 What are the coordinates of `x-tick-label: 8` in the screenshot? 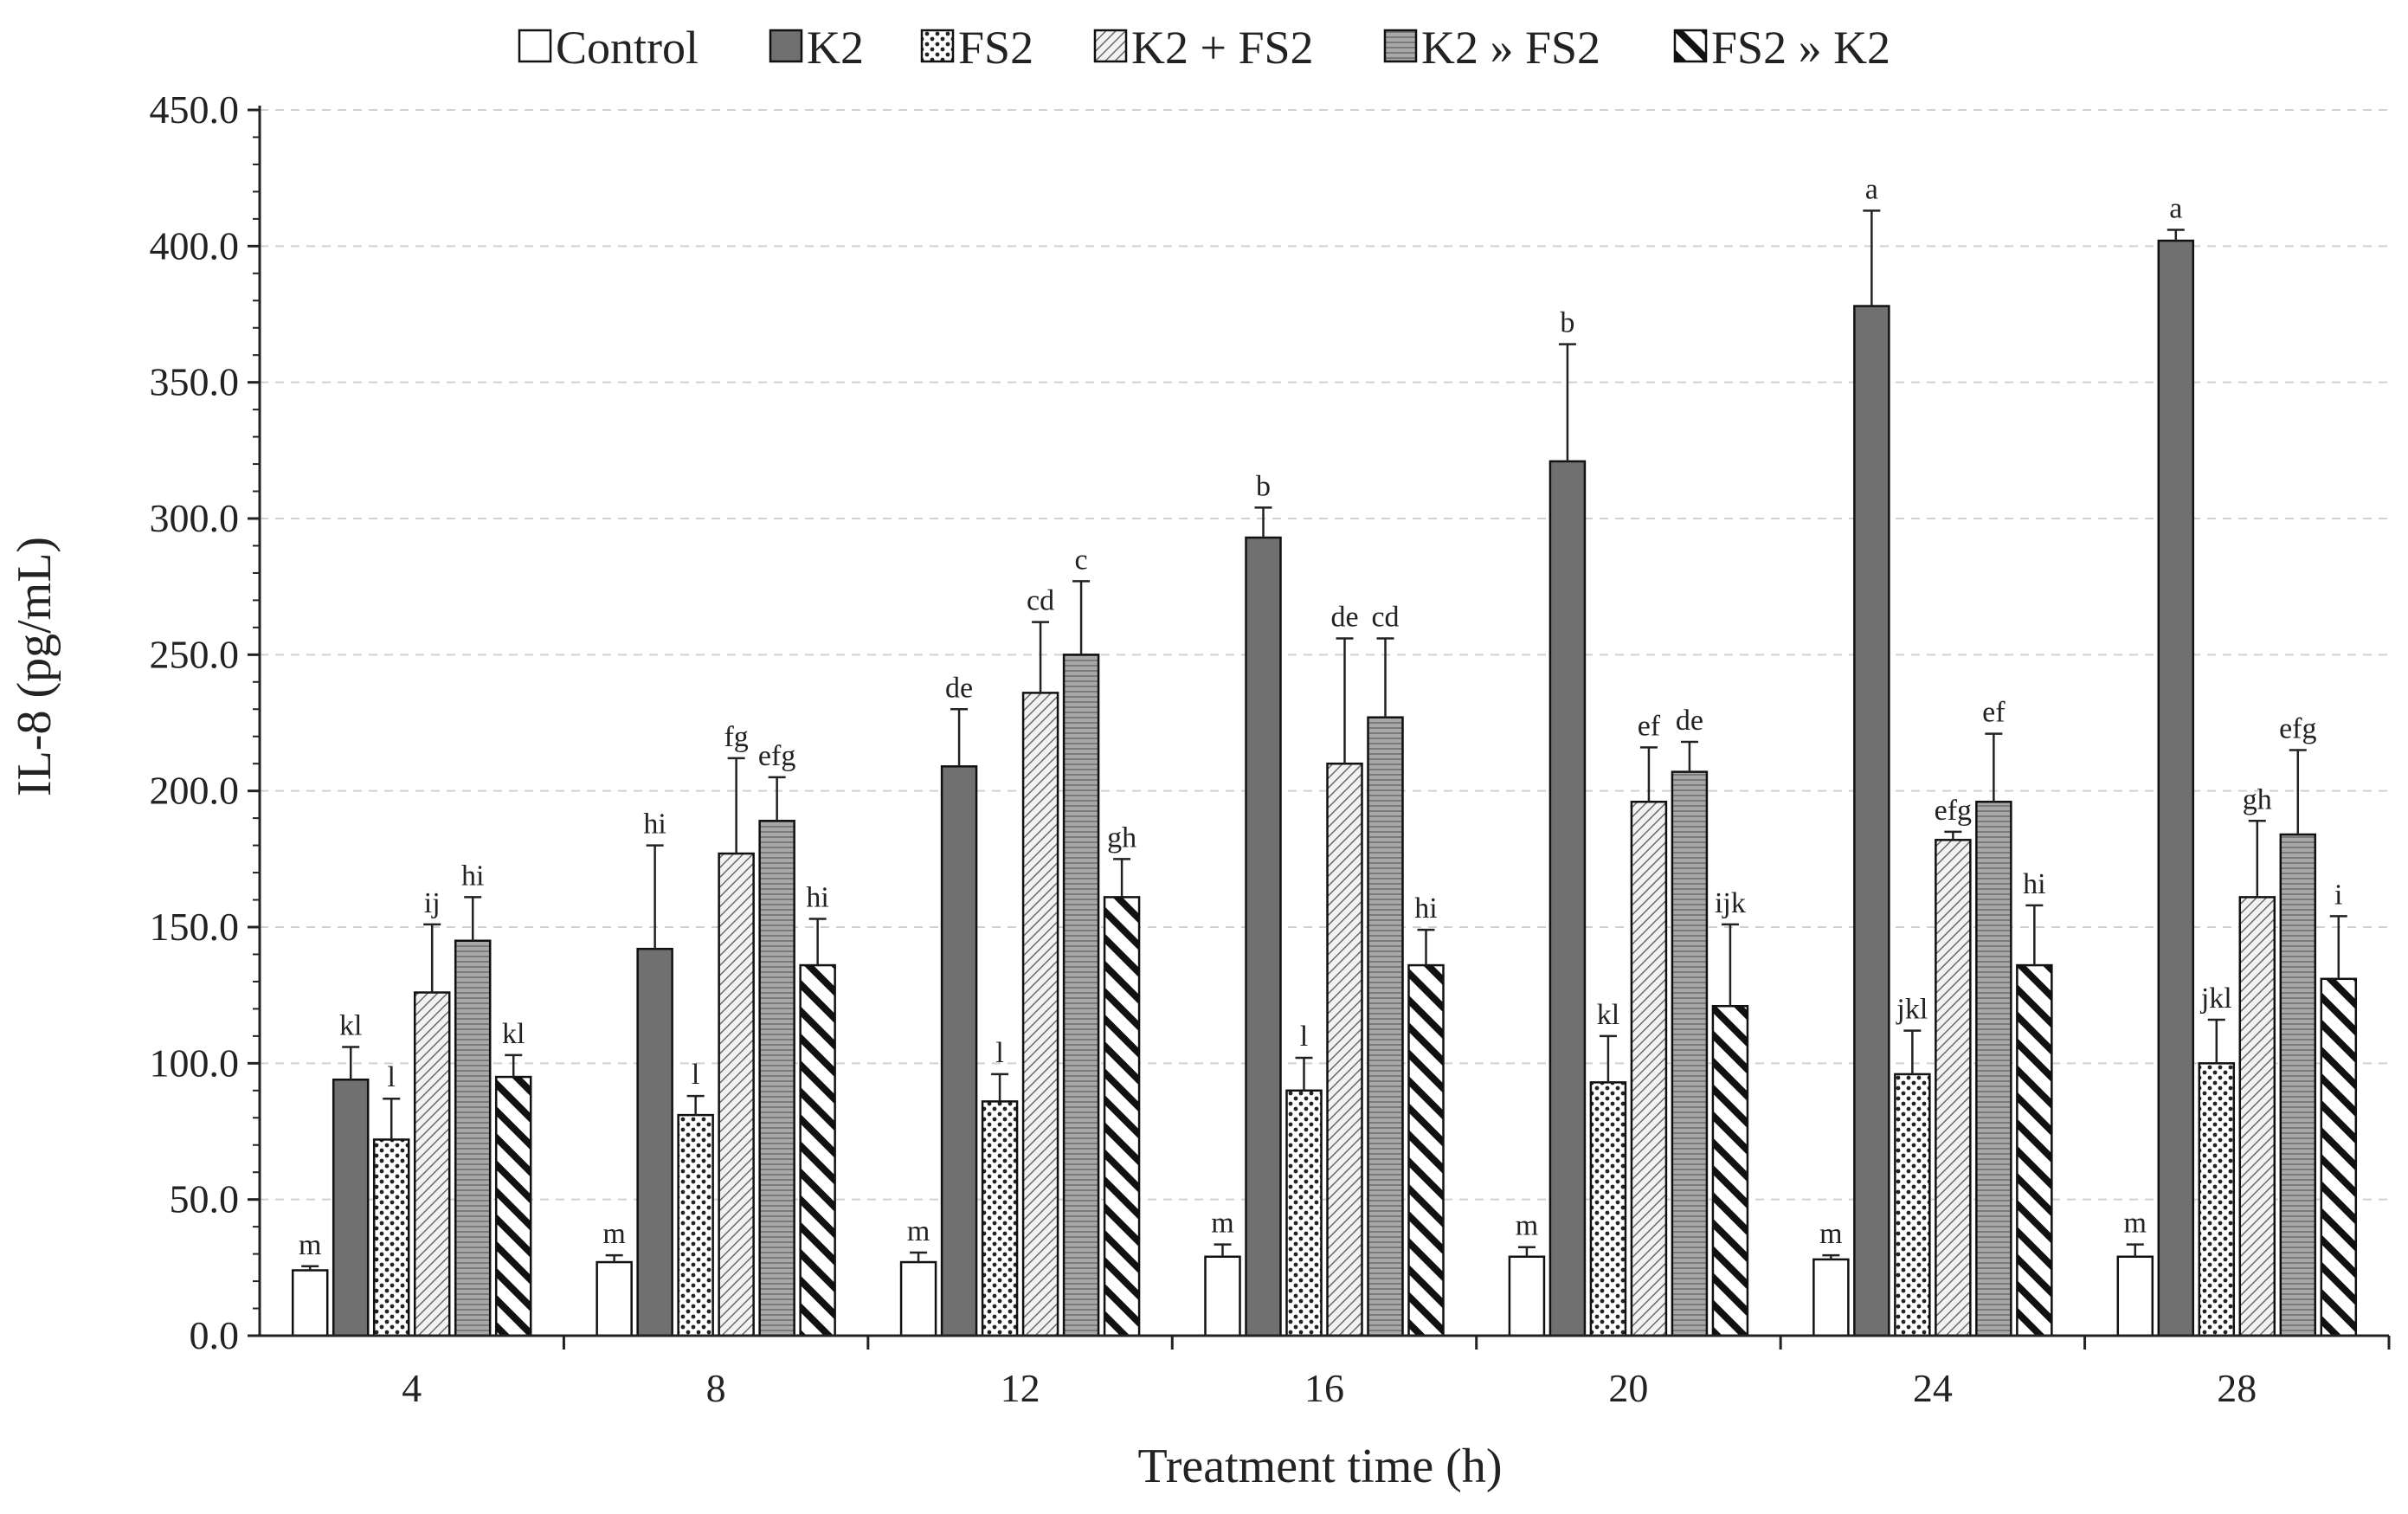 It's located at (716, 1388).